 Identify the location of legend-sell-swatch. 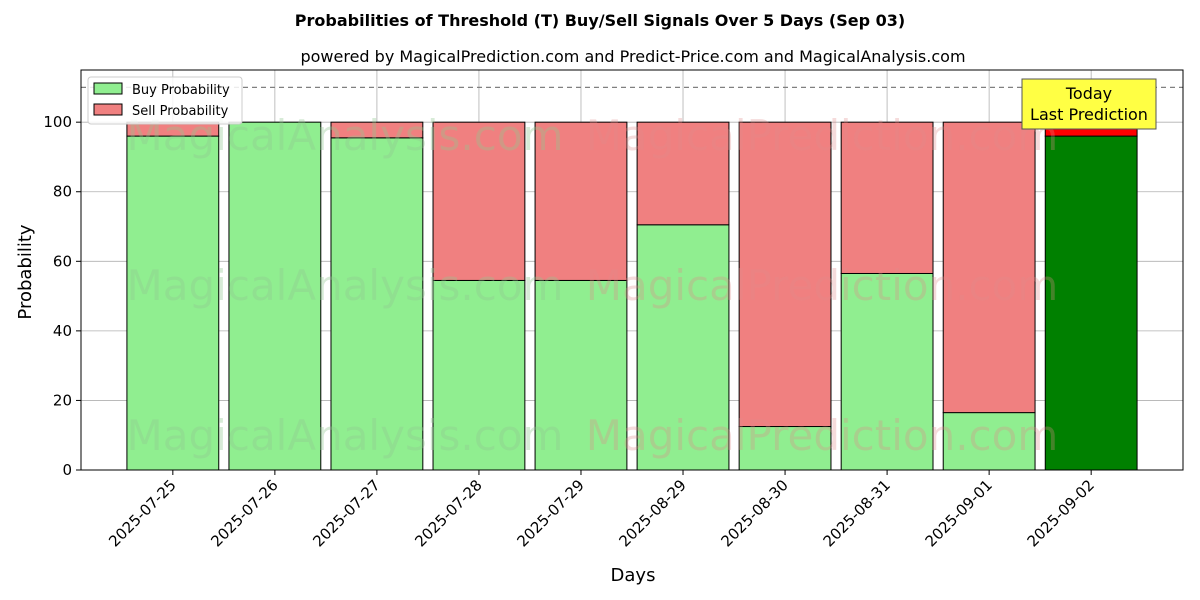
(108, 109).